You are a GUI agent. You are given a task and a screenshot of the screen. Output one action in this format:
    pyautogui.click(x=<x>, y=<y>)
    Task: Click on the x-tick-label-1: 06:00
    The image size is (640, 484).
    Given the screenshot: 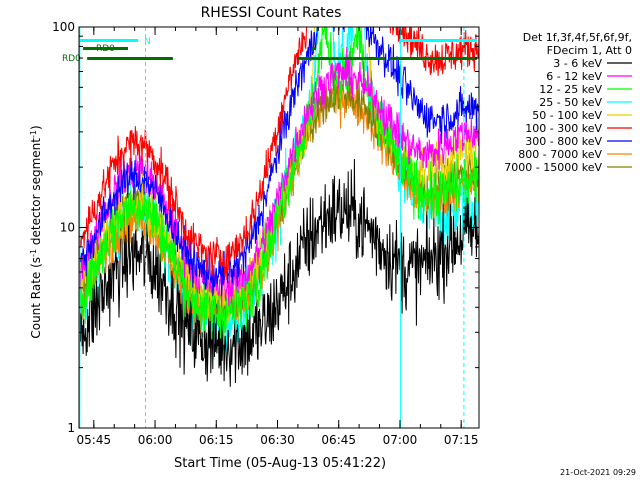 What is the action you would take?
    pyautogui.click(x=155, y=440)
    